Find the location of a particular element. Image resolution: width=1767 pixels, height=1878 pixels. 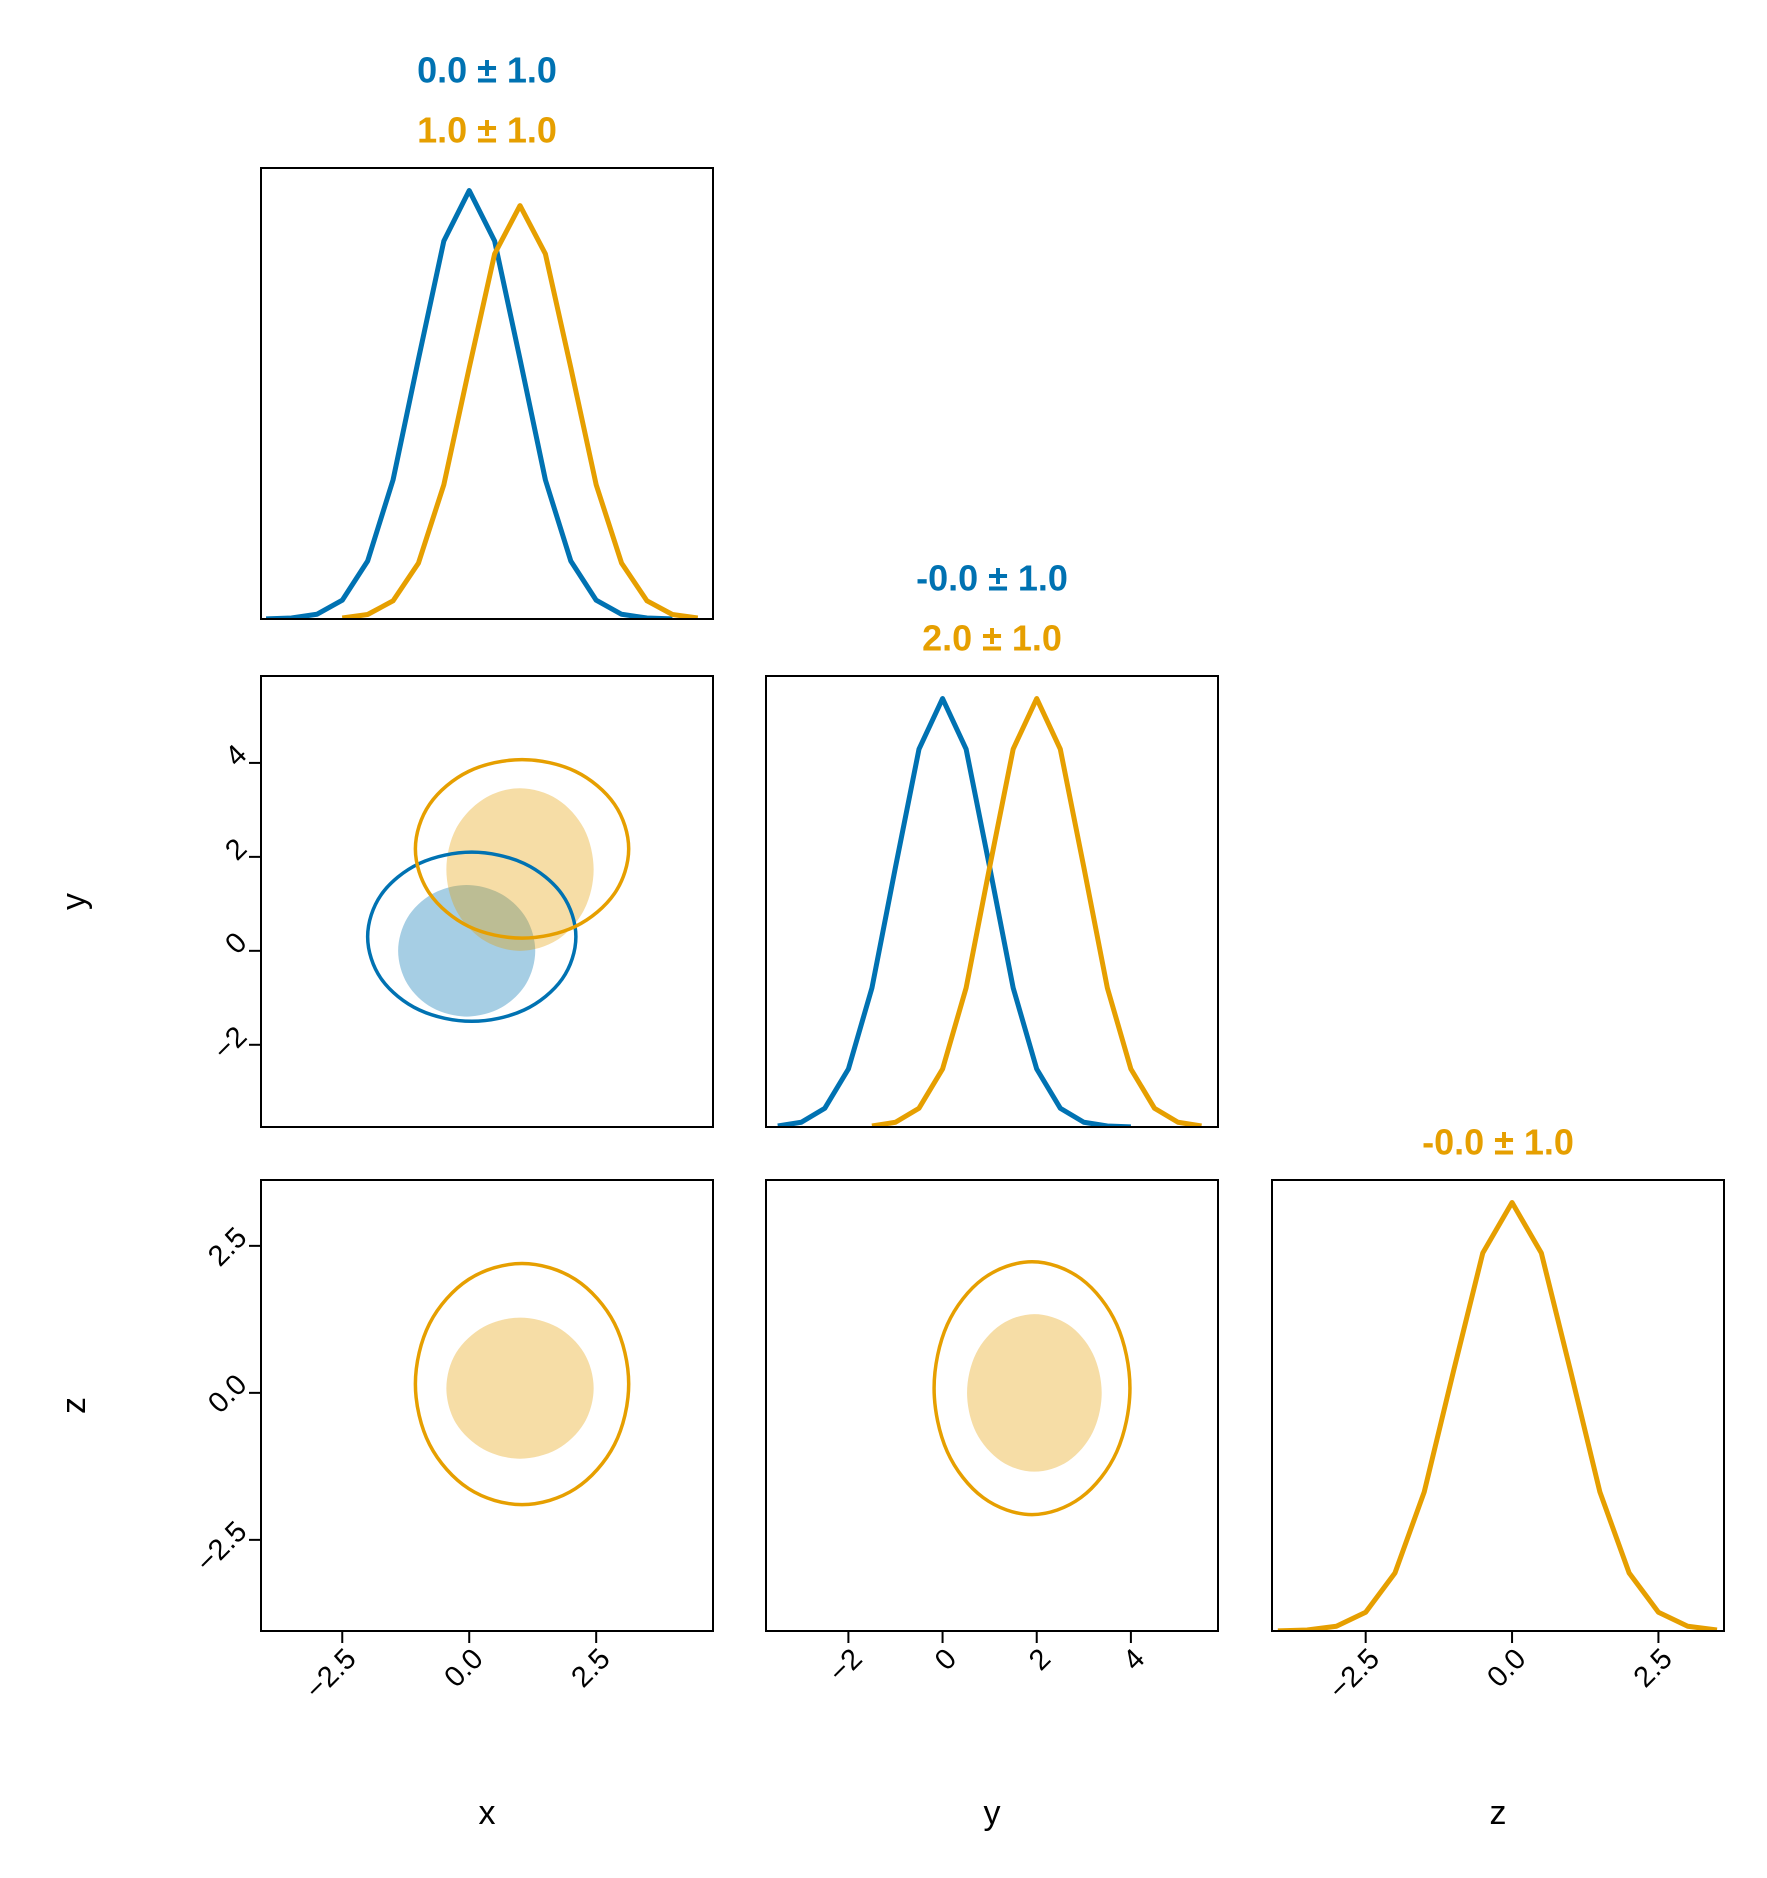

x-tick-label: 4 is located at coordinates (1134, 1660).